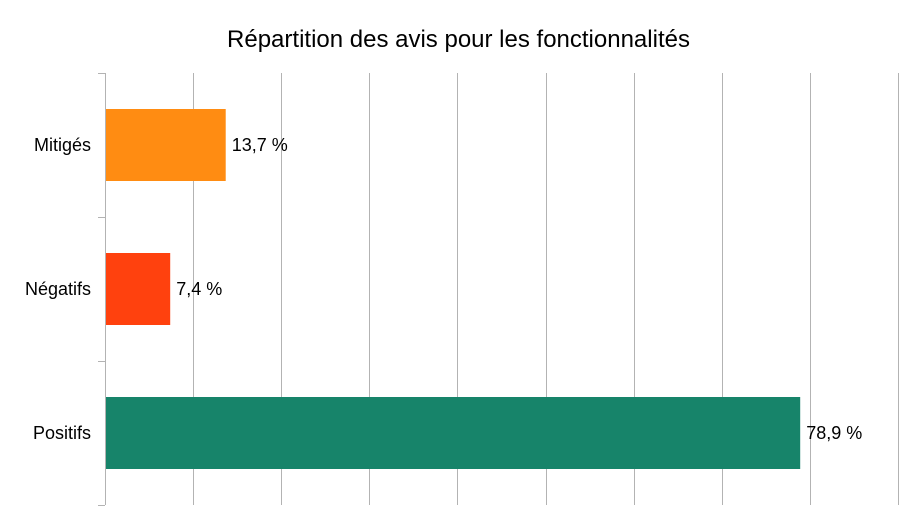 This screenshot has width=917, height=516. I want to click on category-label: Mitigés, so click(62, 145).